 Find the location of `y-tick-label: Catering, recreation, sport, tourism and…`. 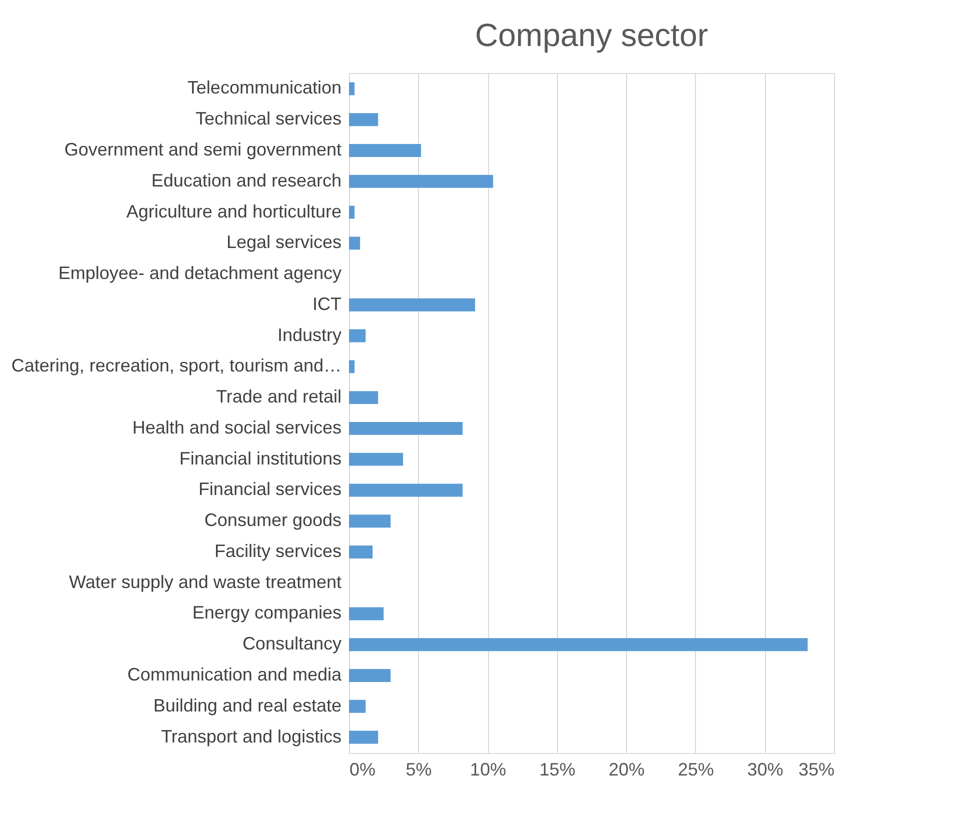

y-tick-label: Catering, recreation, sport, tourism and… is located at coordinates (176, 366).